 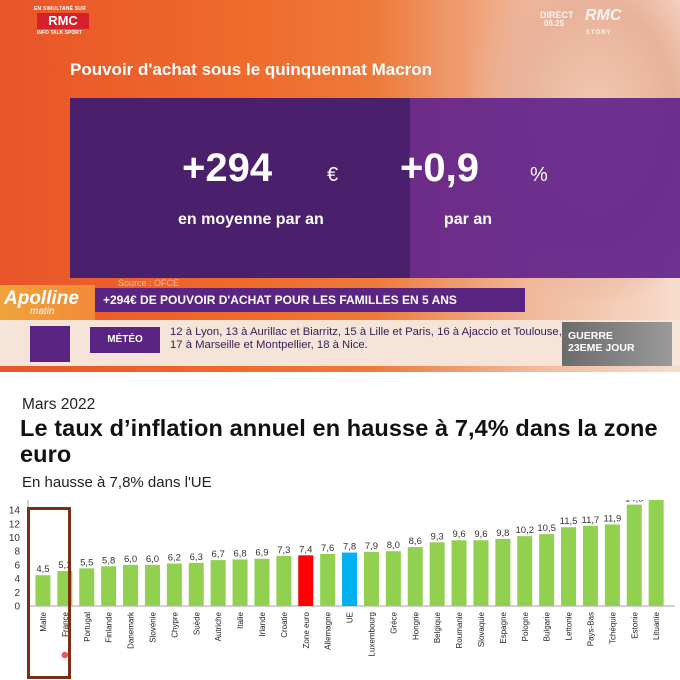 I want to click on bar-luxembourg, so click(x=371, y=578).